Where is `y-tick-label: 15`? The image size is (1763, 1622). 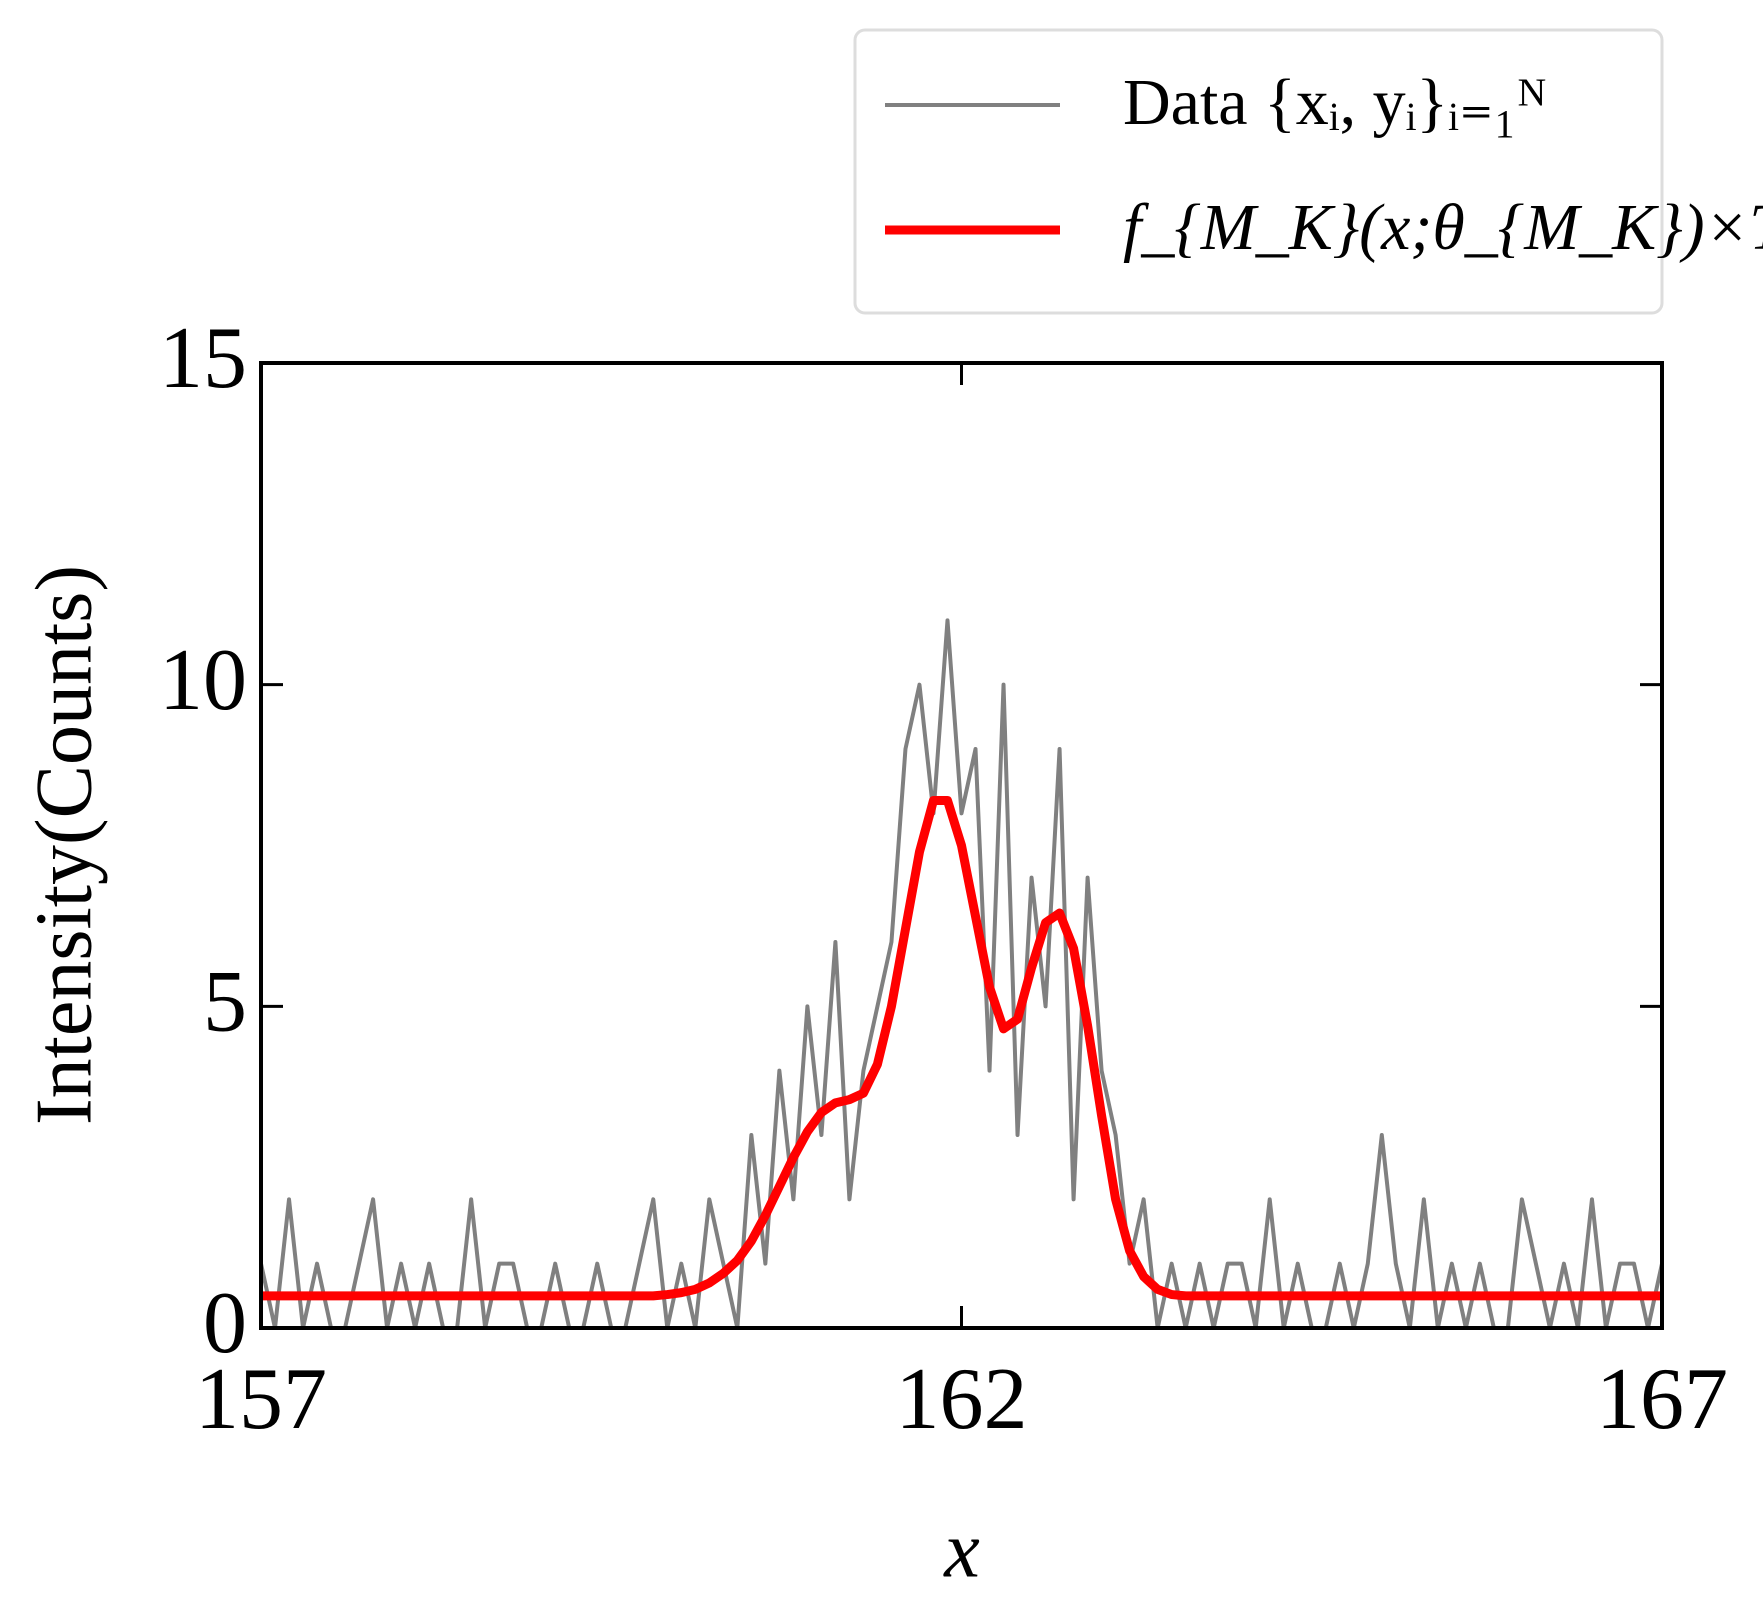 y-tick-label: 15 is located at coordinates (203, 358).